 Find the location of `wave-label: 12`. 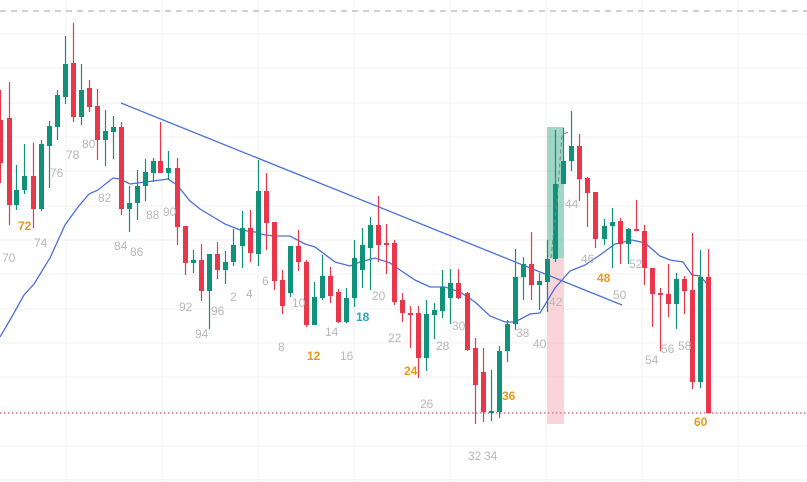

wave-label: 12 is located at coordinates (314, 356).